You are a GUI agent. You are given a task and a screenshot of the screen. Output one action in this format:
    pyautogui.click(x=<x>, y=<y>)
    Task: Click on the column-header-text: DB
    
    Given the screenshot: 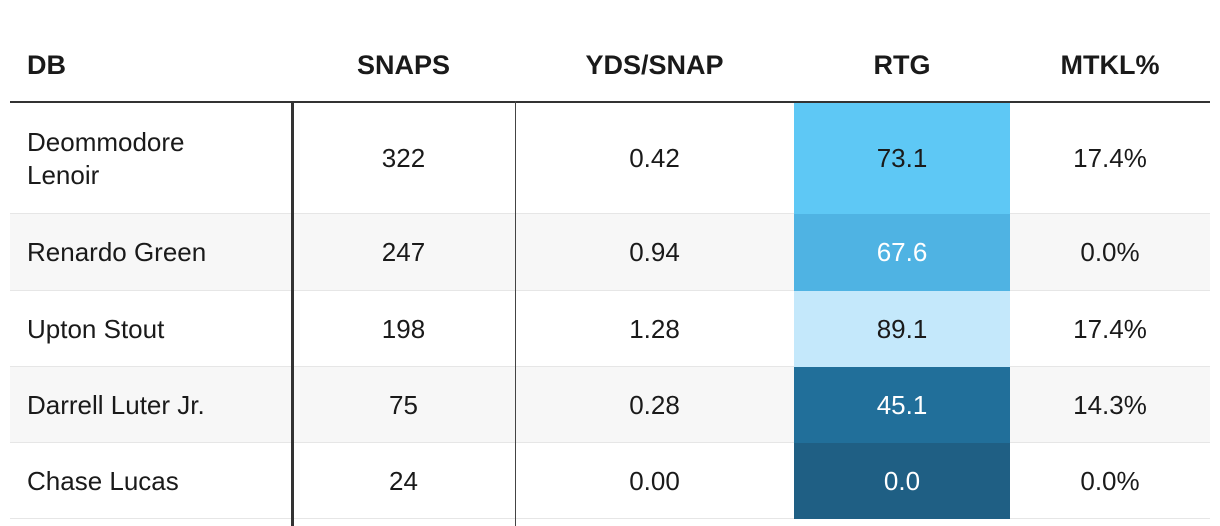 What is the action you would take?
    pyautogui.click(x=46, y=65)
    